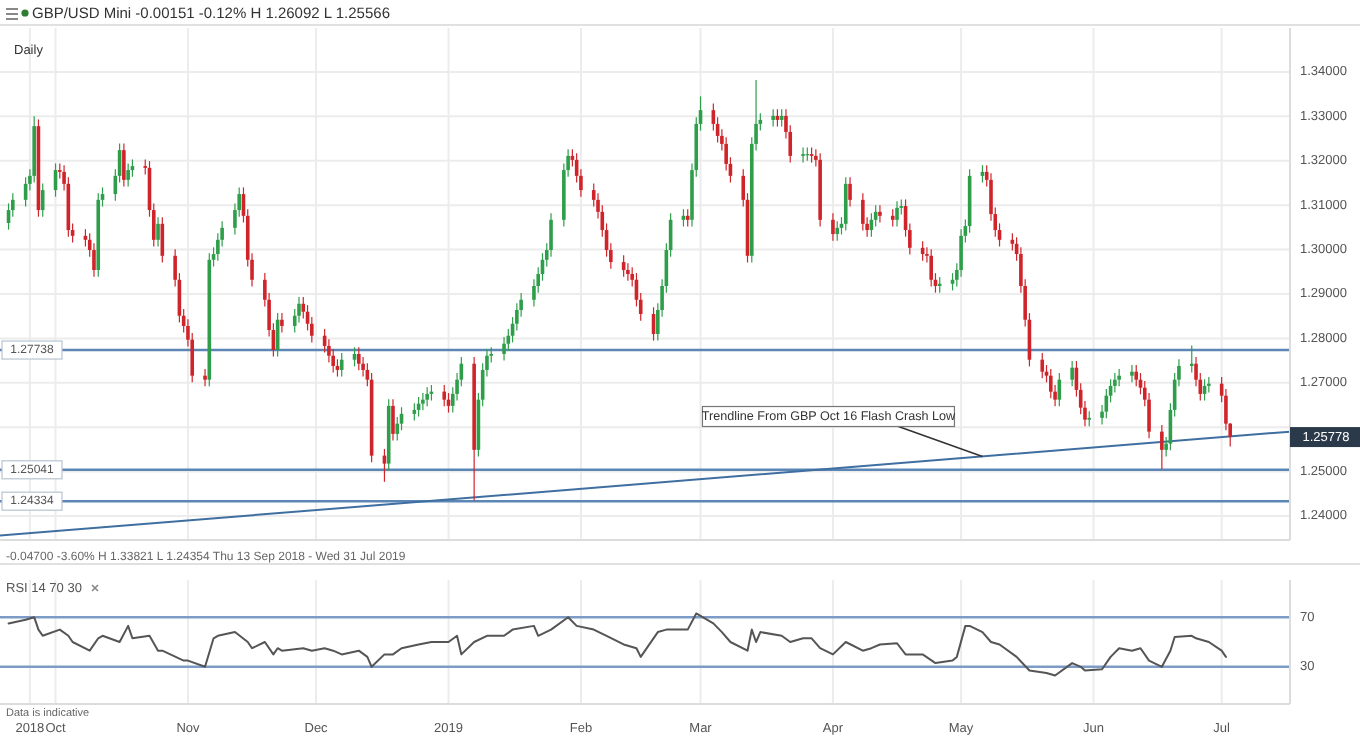  What do you see at coordinates (617, 644) in the screenshot?
I see `line-series` at bounding box center [617, 644].